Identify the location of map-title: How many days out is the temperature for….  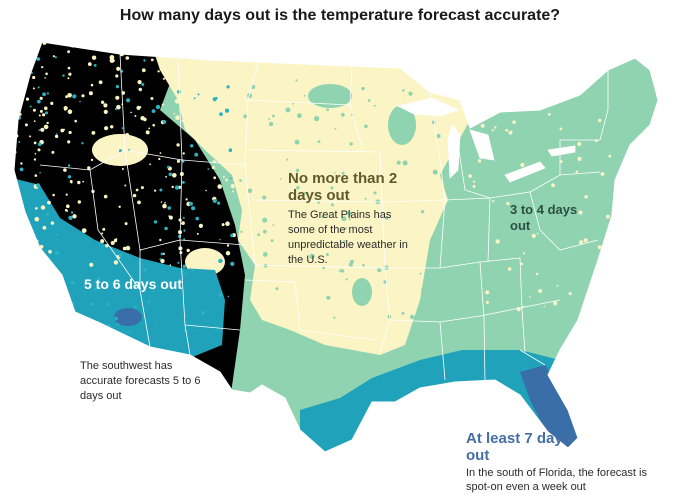
(340, 15).